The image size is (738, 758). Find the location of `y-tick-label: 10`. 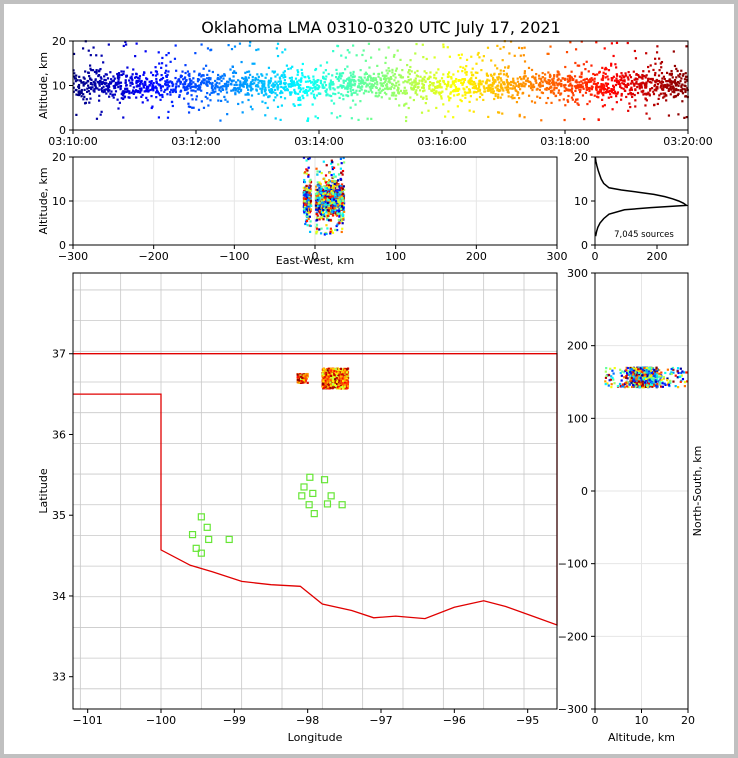

y-tick-label: 10 is located at coordinates (59, 86).